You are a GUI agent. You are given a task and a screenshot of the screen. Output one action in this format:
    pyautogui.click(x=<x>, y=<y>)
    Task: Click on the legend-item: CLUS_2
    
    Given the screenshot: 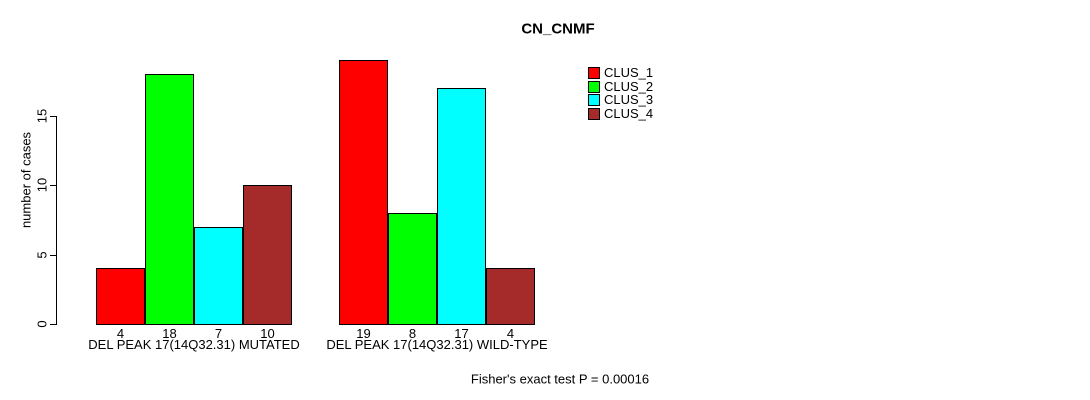 What is the action you would take?
    pyautogui.click(x=620, y=86)
    